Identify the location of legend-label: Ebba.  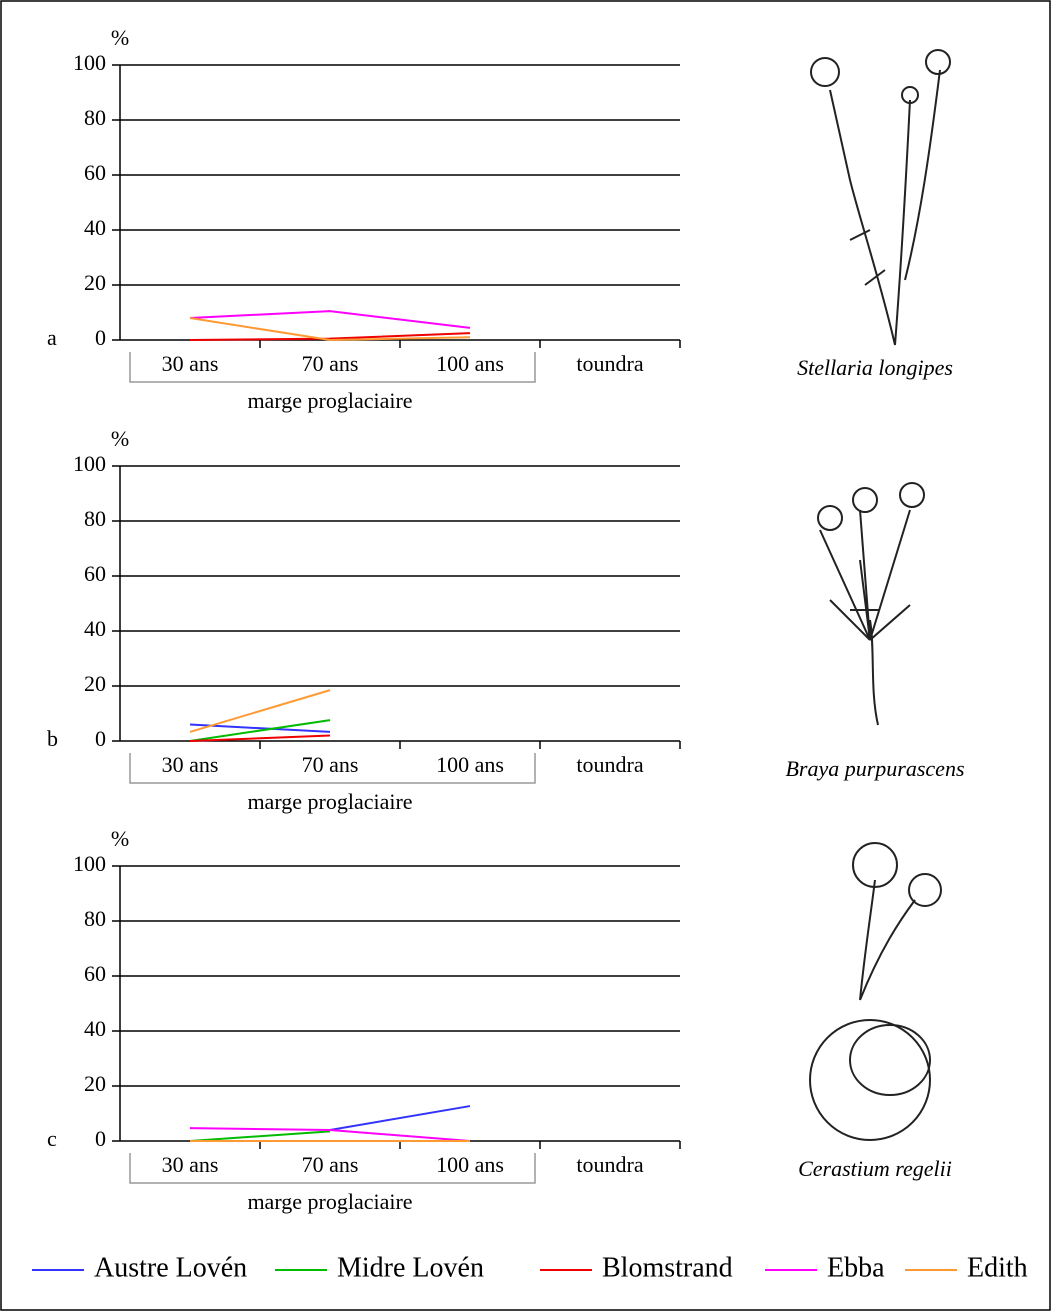
(856, 1267).